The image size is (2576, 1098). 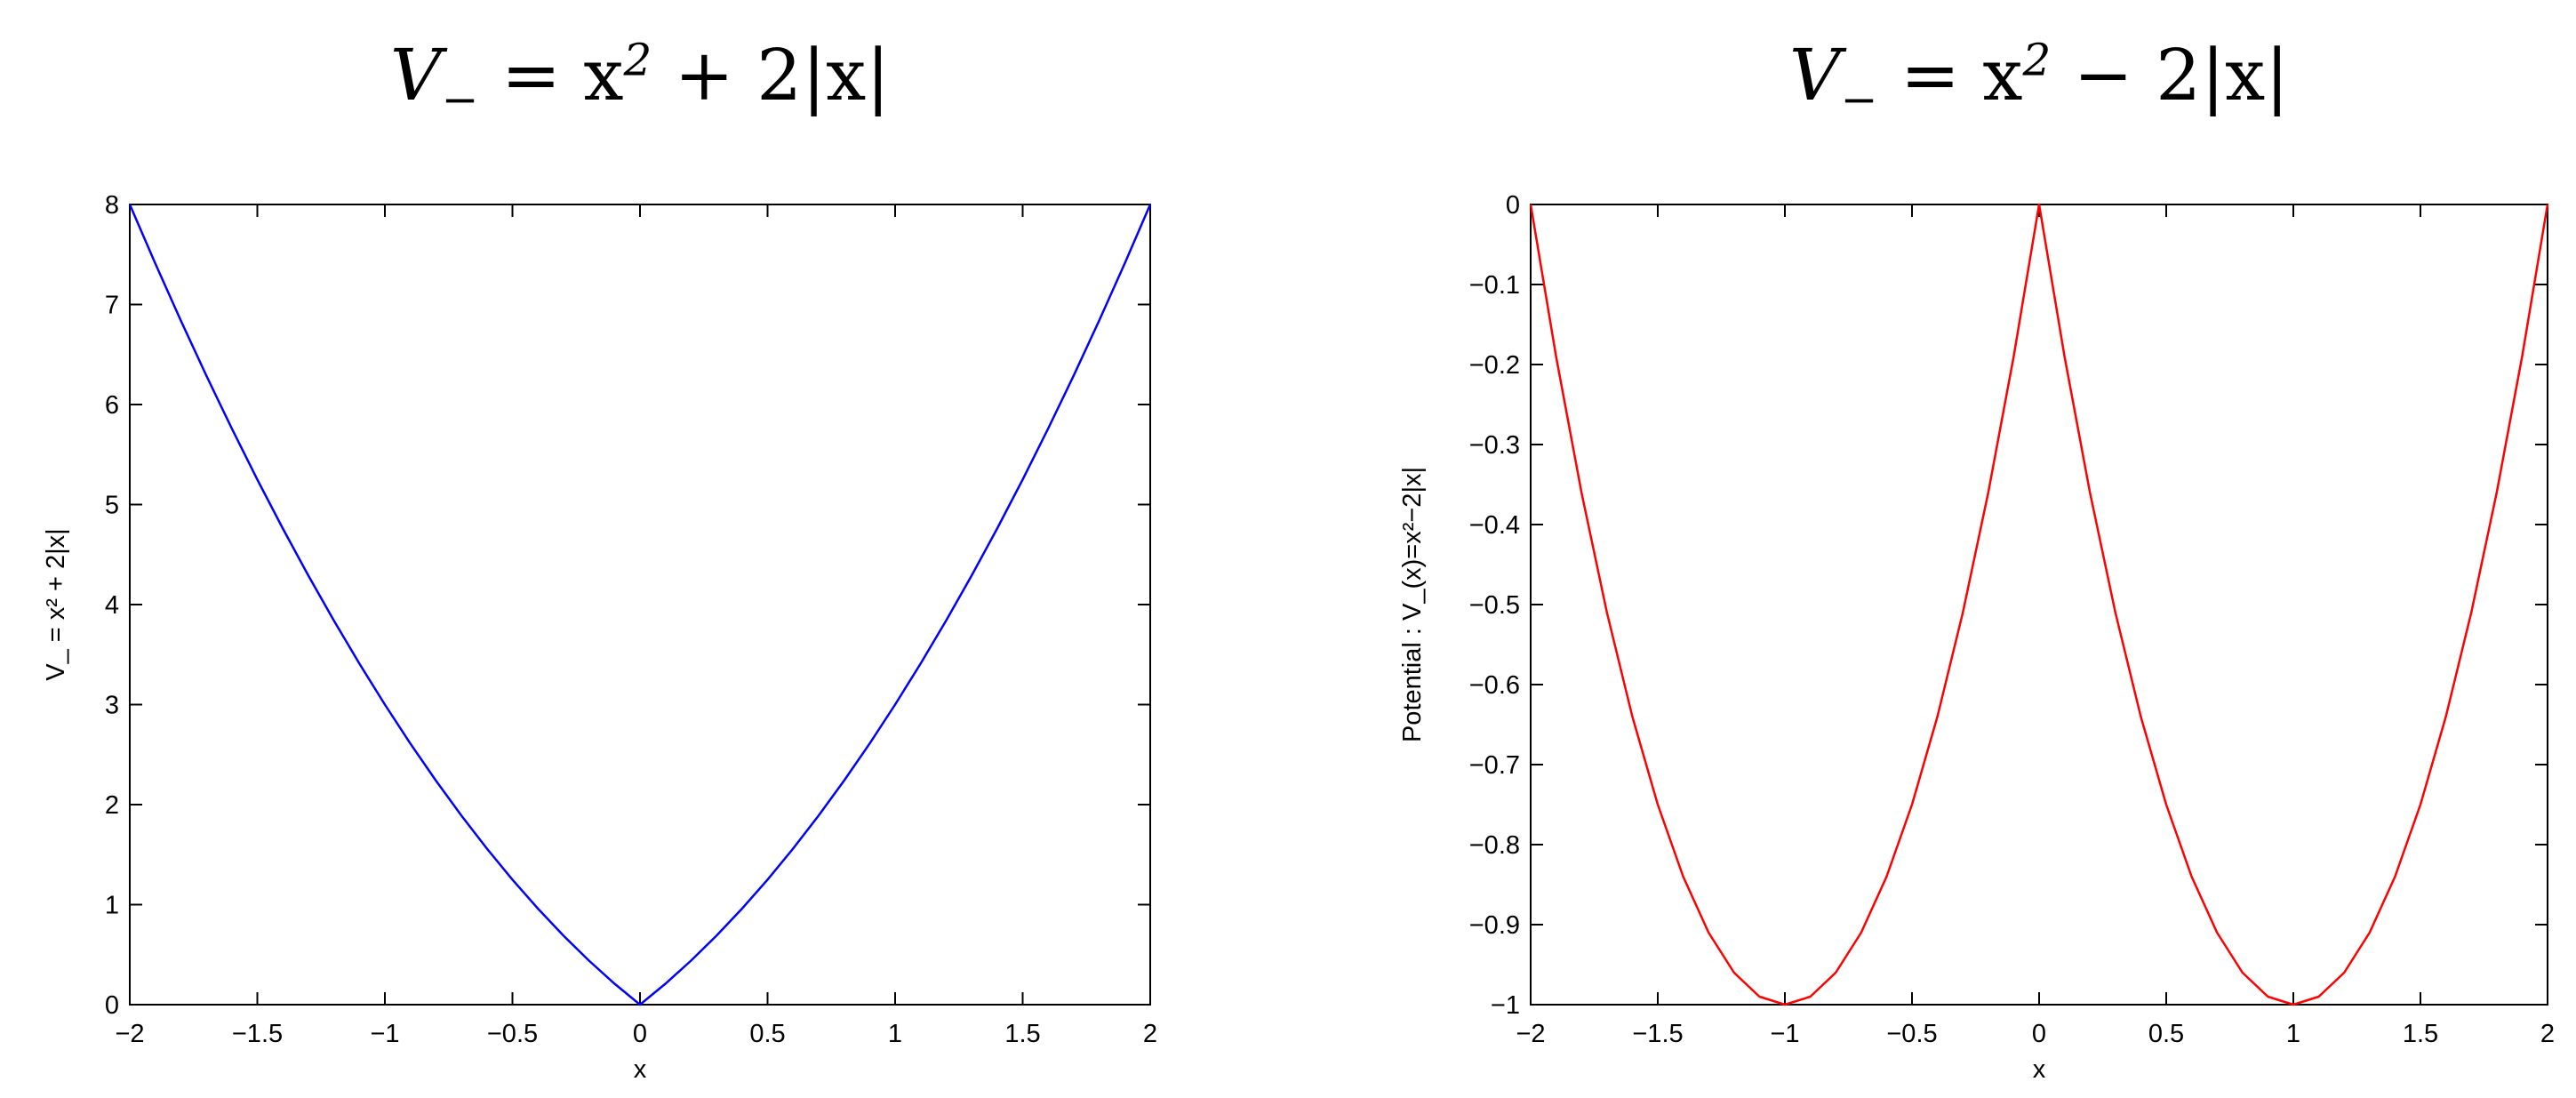 What do you see at coordinates (112, 405) in the screenshot?
I see `y-tick-label: 6` at bounding box center [112, 405].